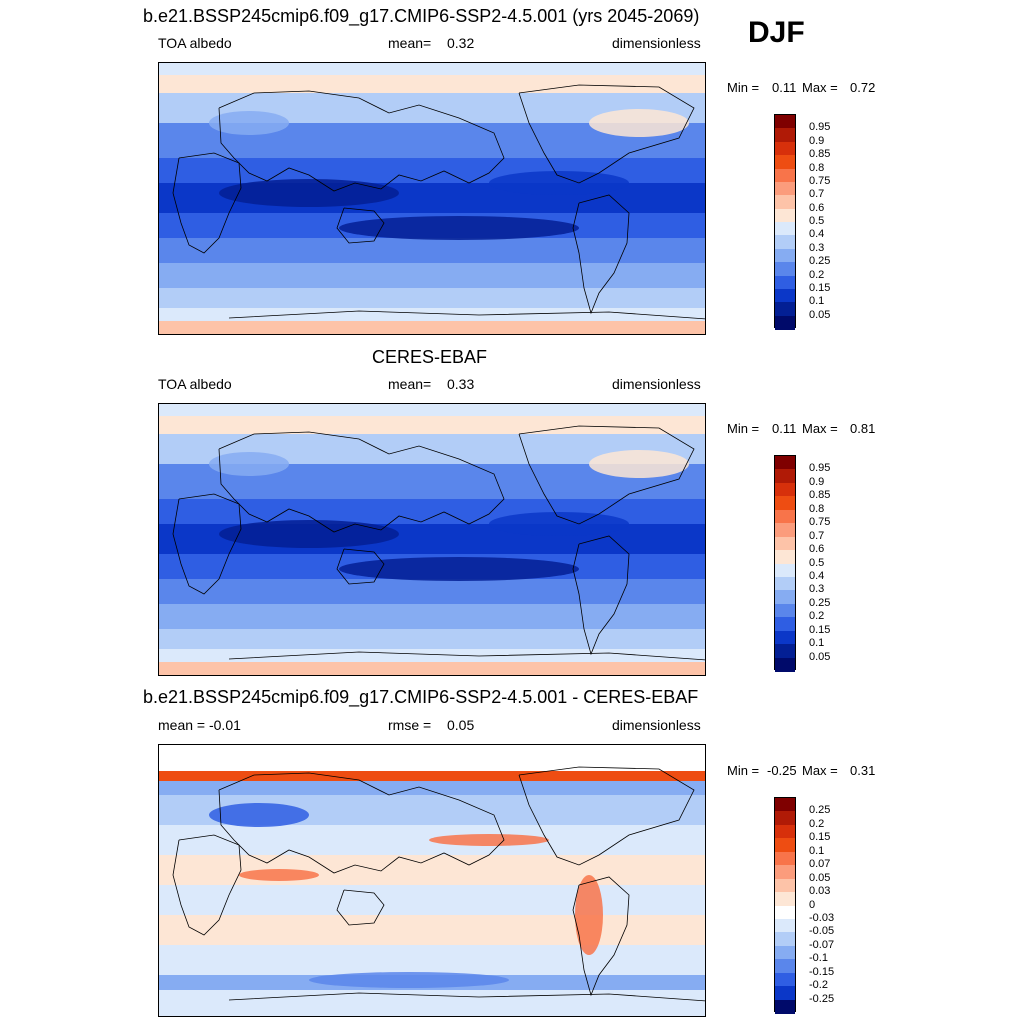 The height and width of the screenshot is (1024, 1024). What do you see at coordinates (410, 384) in the screenshot?
I see `panel-2-mean-label: mean=` at bounding box center [410, 384].